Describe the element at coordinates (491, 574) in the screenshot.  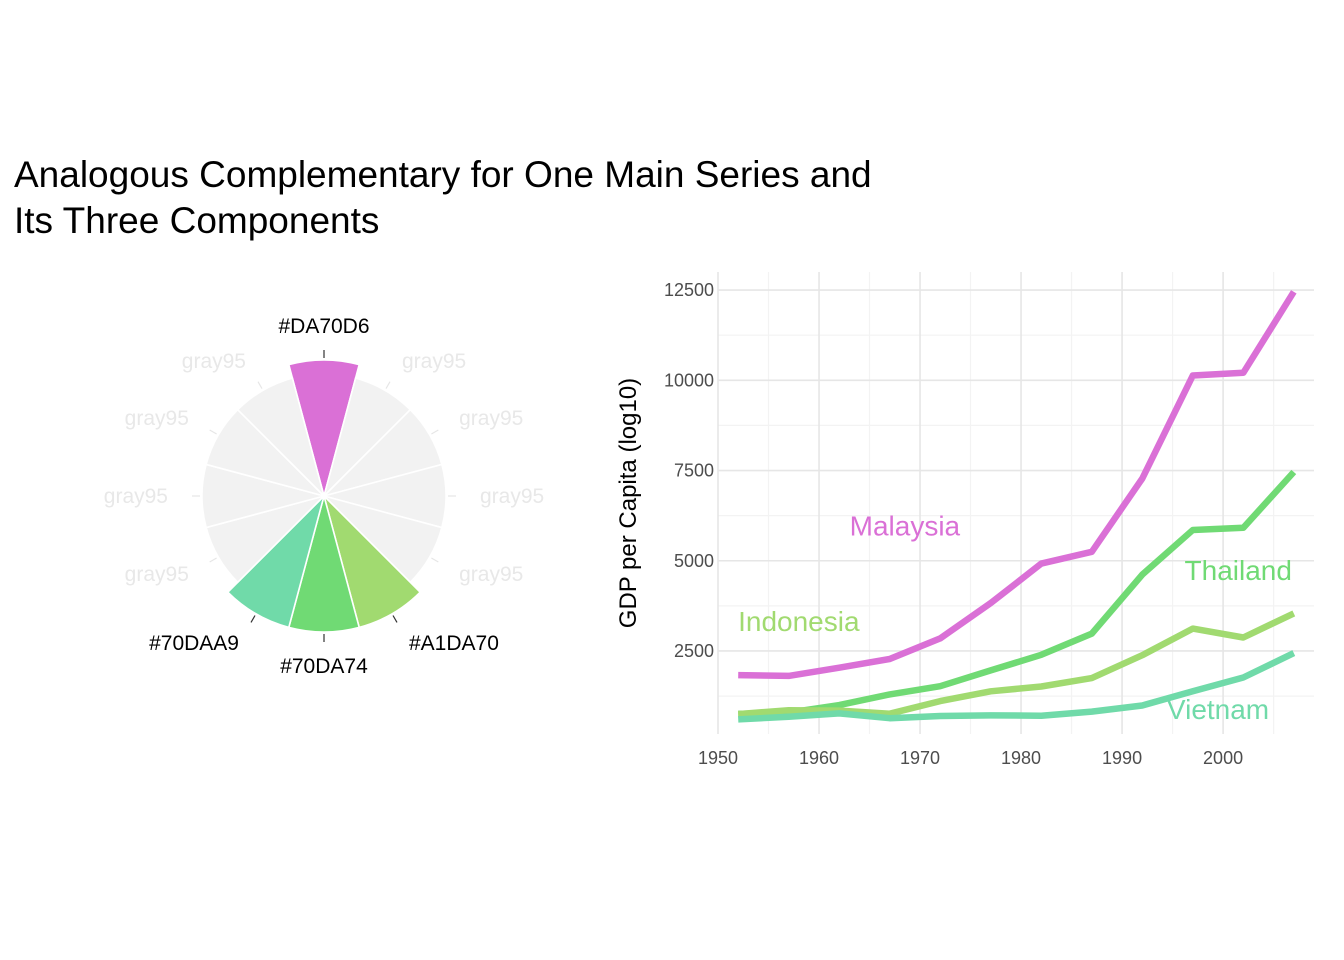
I see `wheel-label-4: gray95` at that location.